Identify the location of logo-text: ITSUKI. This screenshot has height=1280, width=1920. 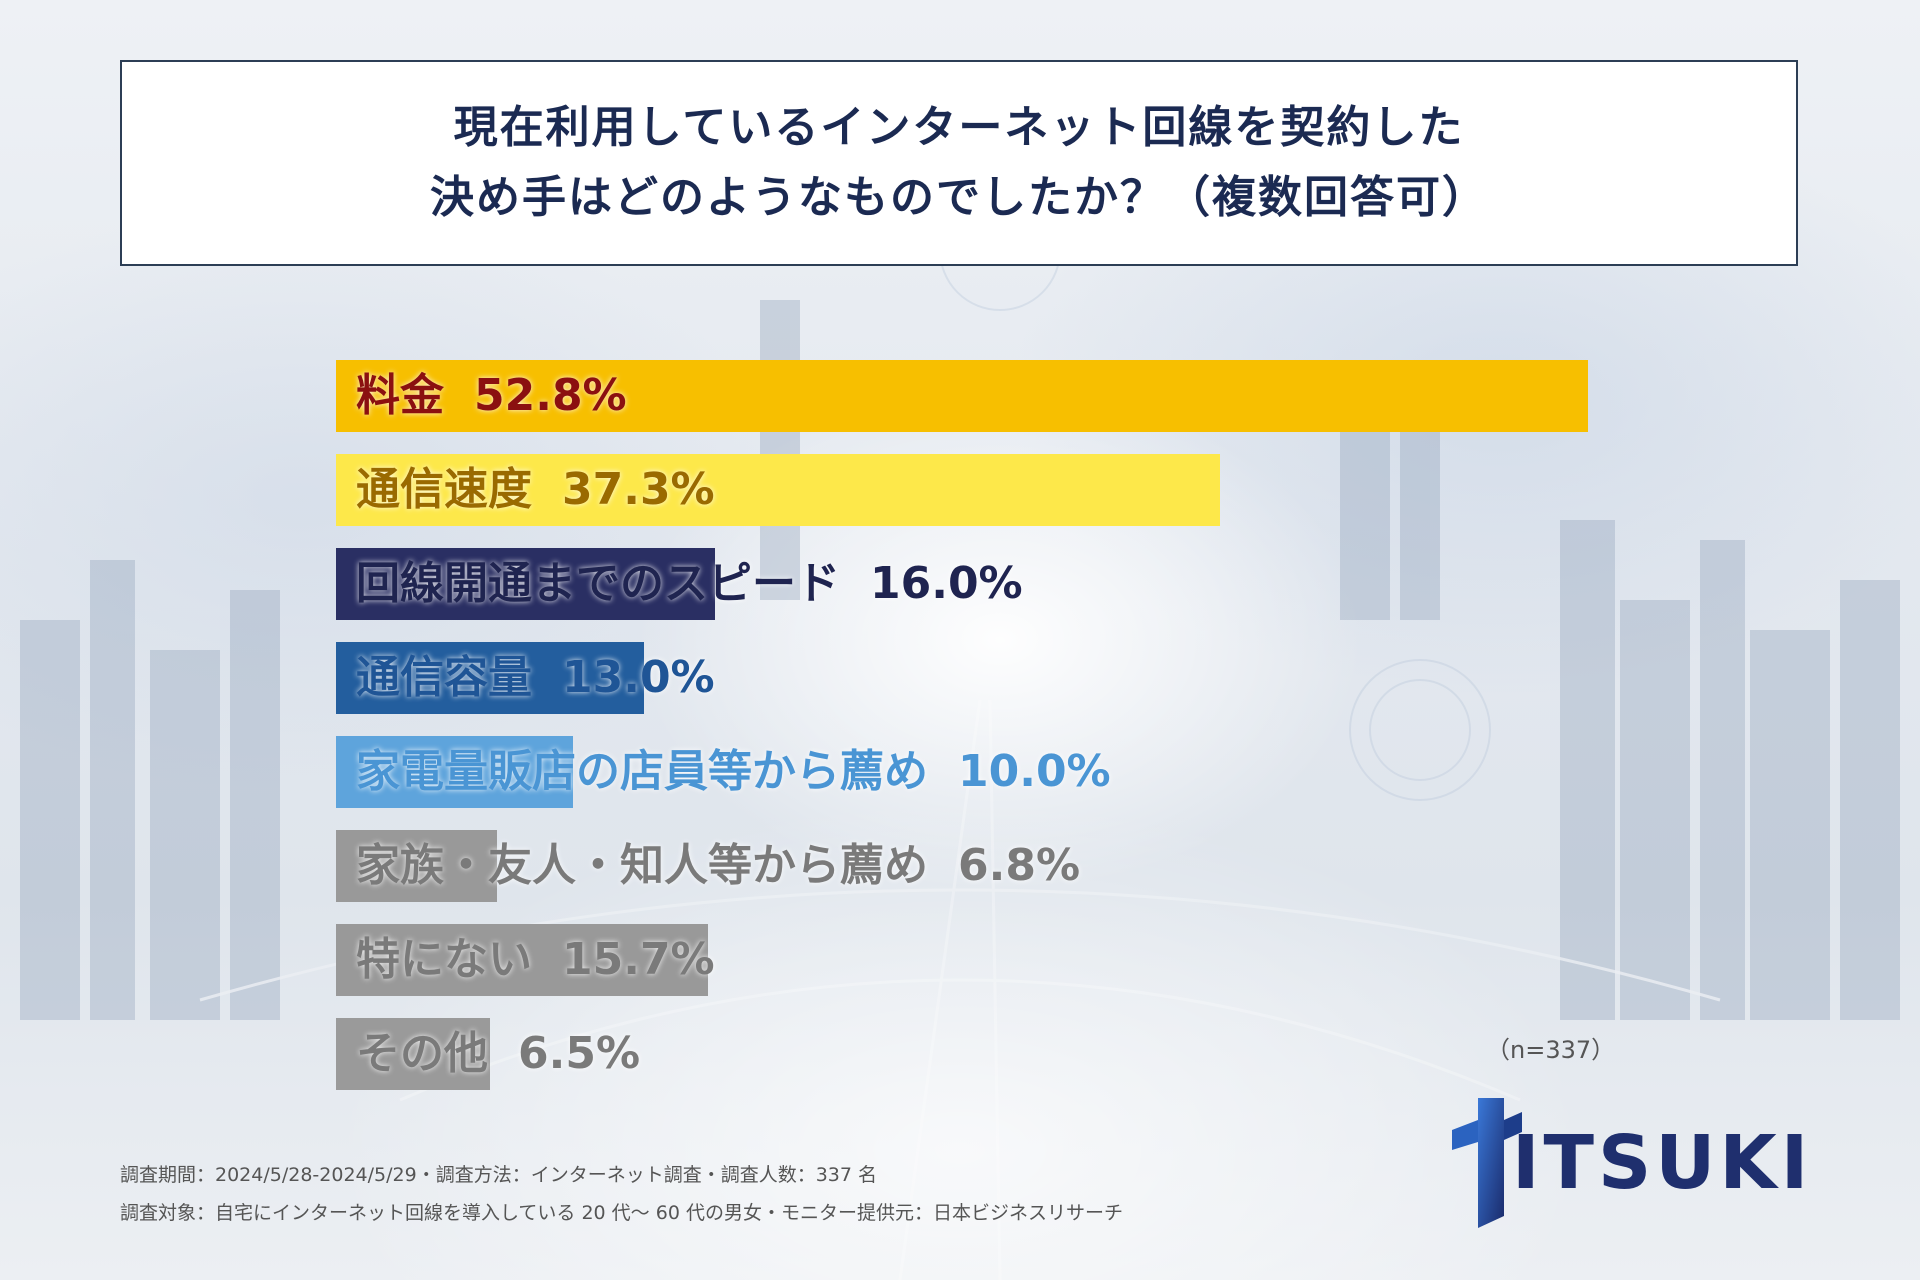
(1662, 1163).